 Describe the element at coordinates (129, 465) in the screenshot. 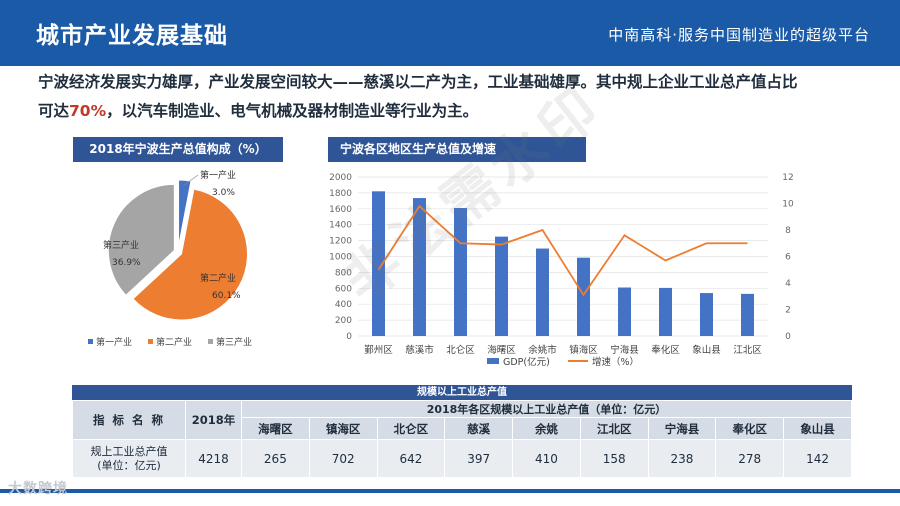

I see `row-label-line-2: (单位：亿元)` at that location.